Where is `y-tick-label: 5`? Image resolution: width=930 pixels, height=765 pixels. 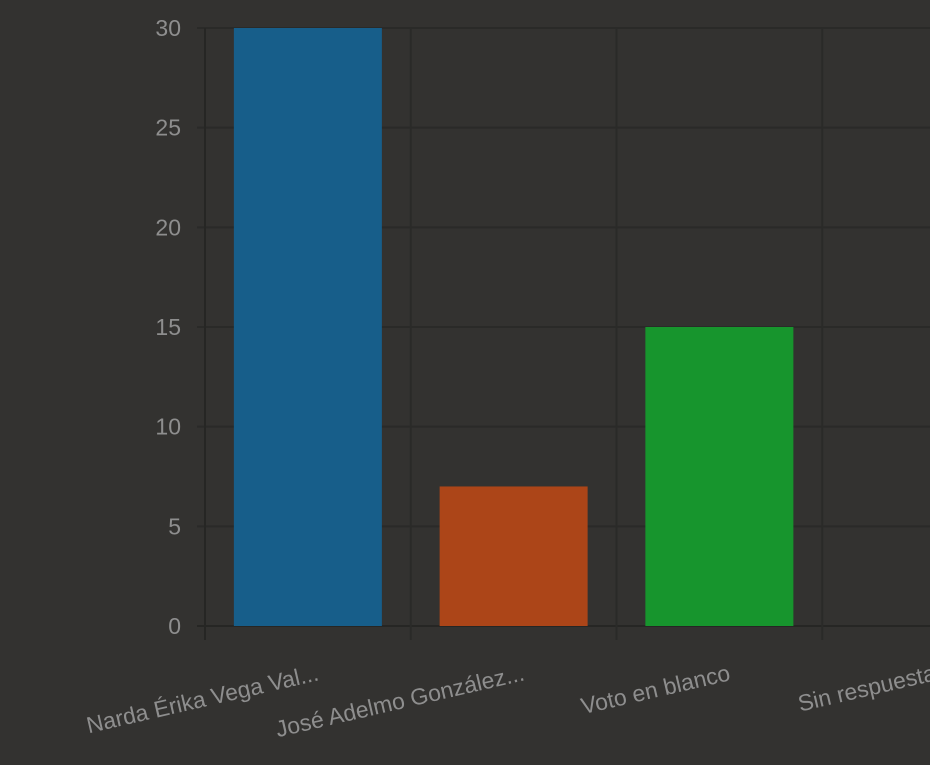
y-tick-label: 5 is located at coordinates (174, 526).